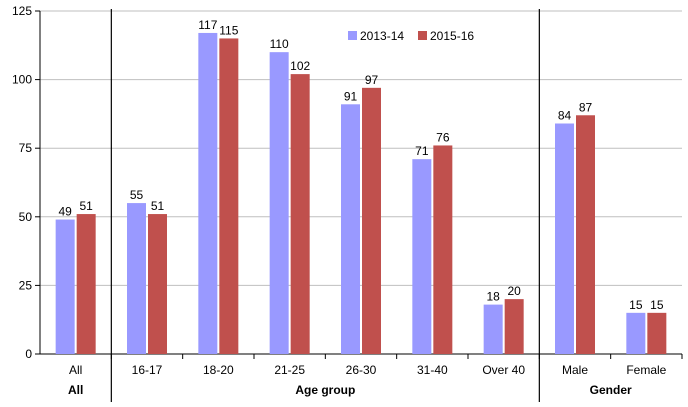 This screenshot has height=407, width=688. I want to click on x-tick-label: 16-17, so click(147, 370).